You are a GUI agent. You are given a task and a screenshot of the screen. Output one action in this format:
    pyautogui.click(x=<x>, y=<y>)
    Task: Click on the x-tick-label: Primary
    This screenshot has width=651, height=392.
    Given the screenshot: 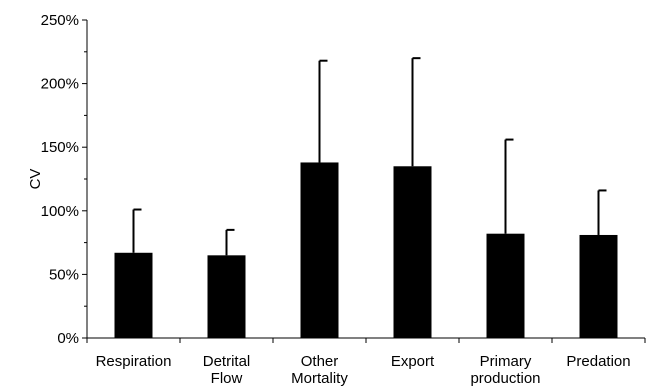 What is the action you would take?
    pyautogui.click(x=506, y=361)
    